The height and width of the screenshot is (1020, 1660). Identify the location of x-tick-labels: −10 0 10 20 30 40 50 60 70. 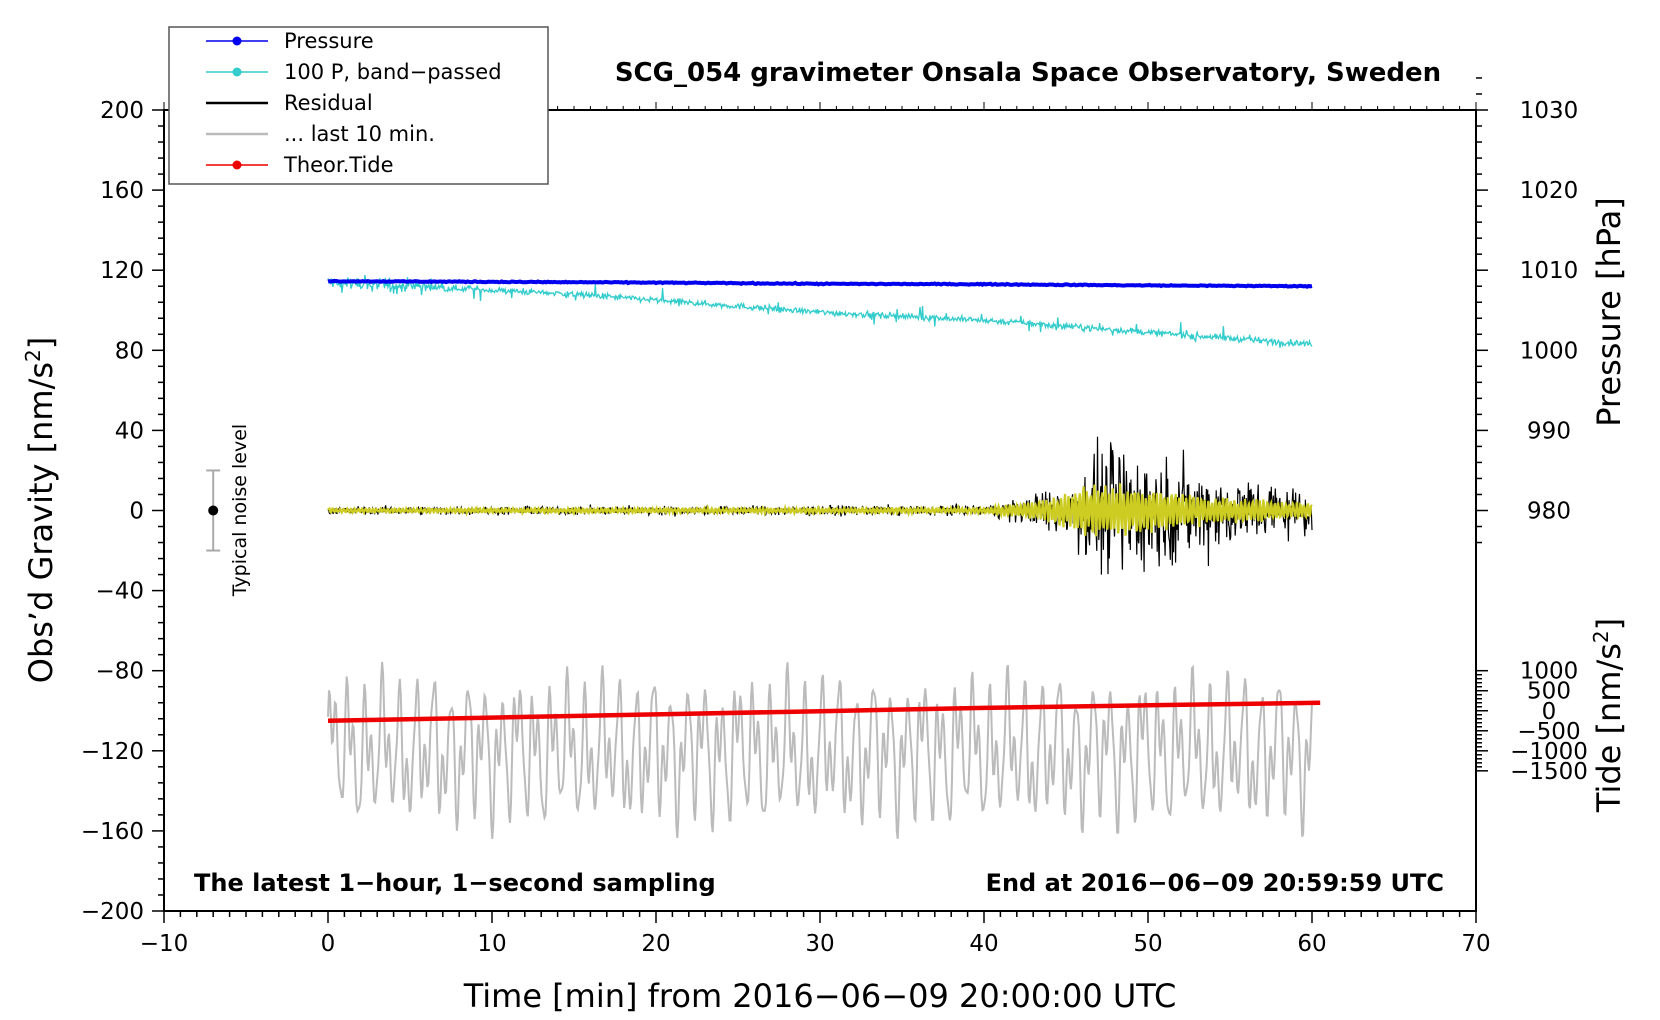
(815, 944).